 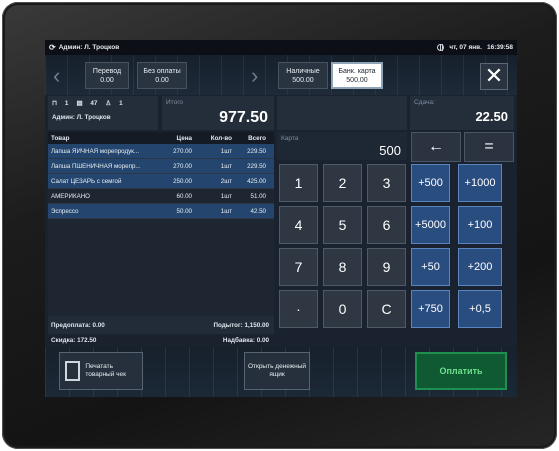 I want to click on status-bar: ⟳ Админ: Л. Троцков чт, 07 янв. 16:39:58, so click(x=281, y=47).